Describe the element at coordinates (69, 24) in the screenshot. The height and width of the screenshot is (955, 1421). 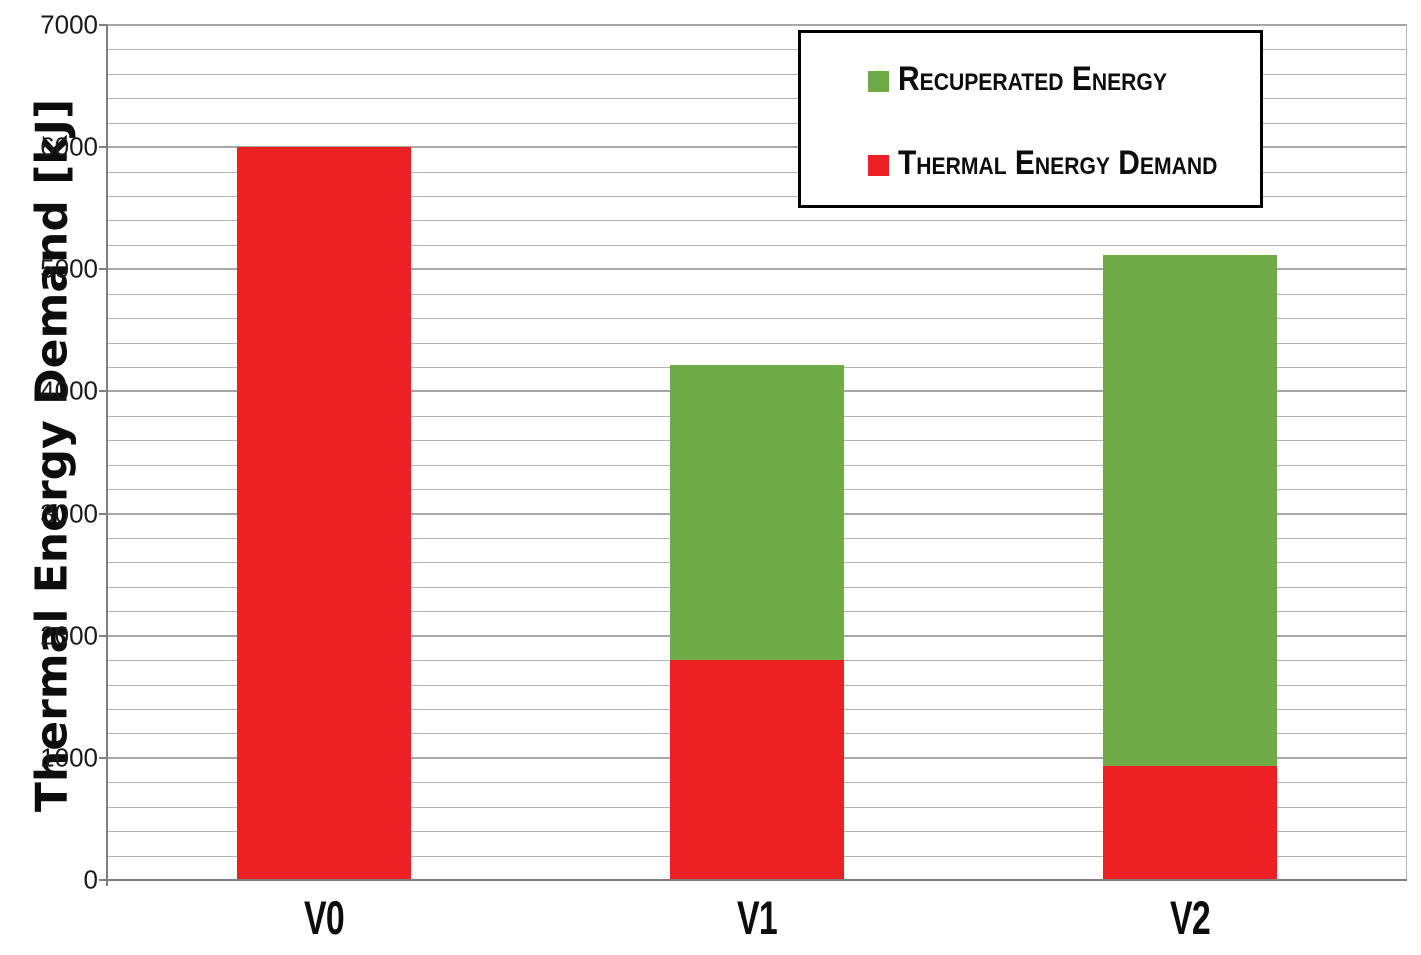
I see `y-tick-label: 7000` at that location.